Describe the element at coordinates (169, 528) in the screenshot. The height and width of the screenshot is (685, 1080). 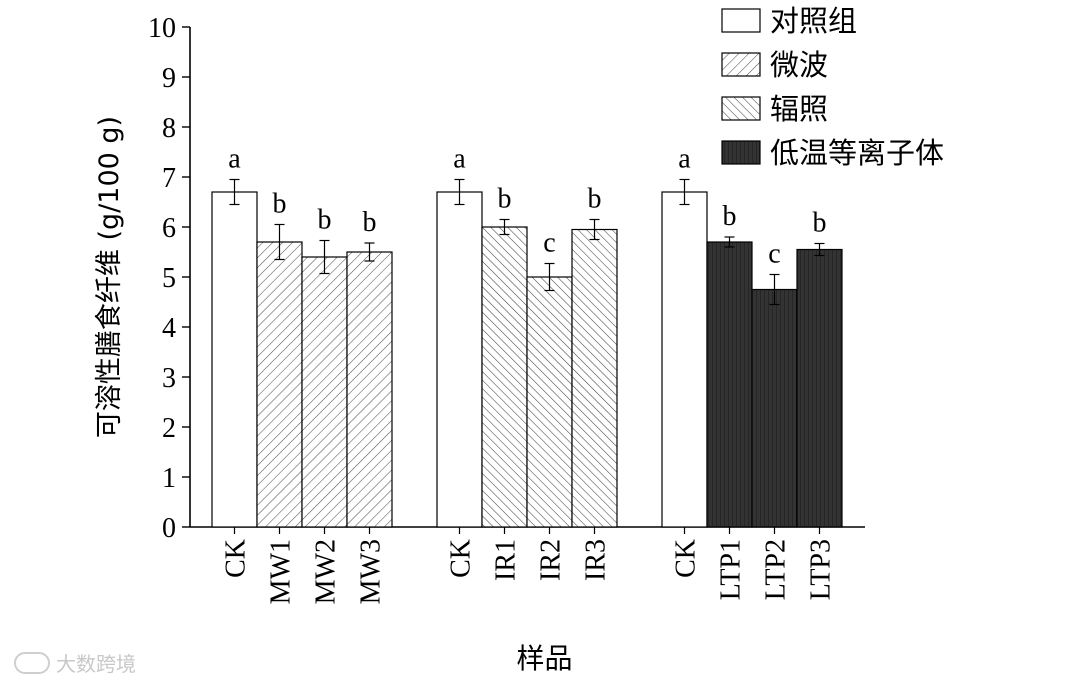
I see `y-tick-label: 0` at that location.